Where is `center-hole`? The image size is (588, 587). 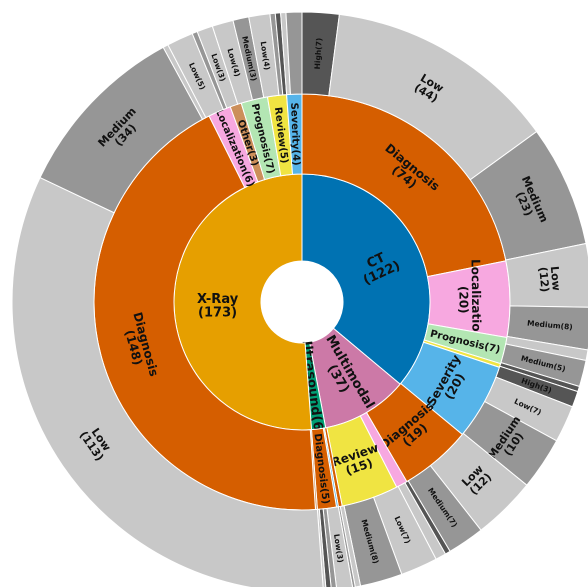
center-hole is located at coordinates (302, 302).